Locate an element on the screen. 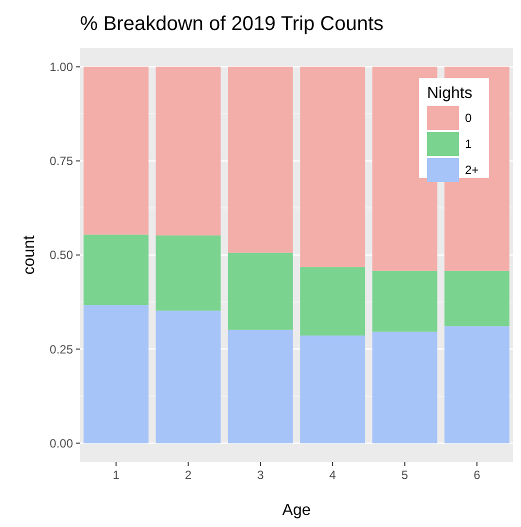 Image resolution: width=521 pixels, height=527 pixels. x-axis-title: Age is located at coordinates (296, 510).